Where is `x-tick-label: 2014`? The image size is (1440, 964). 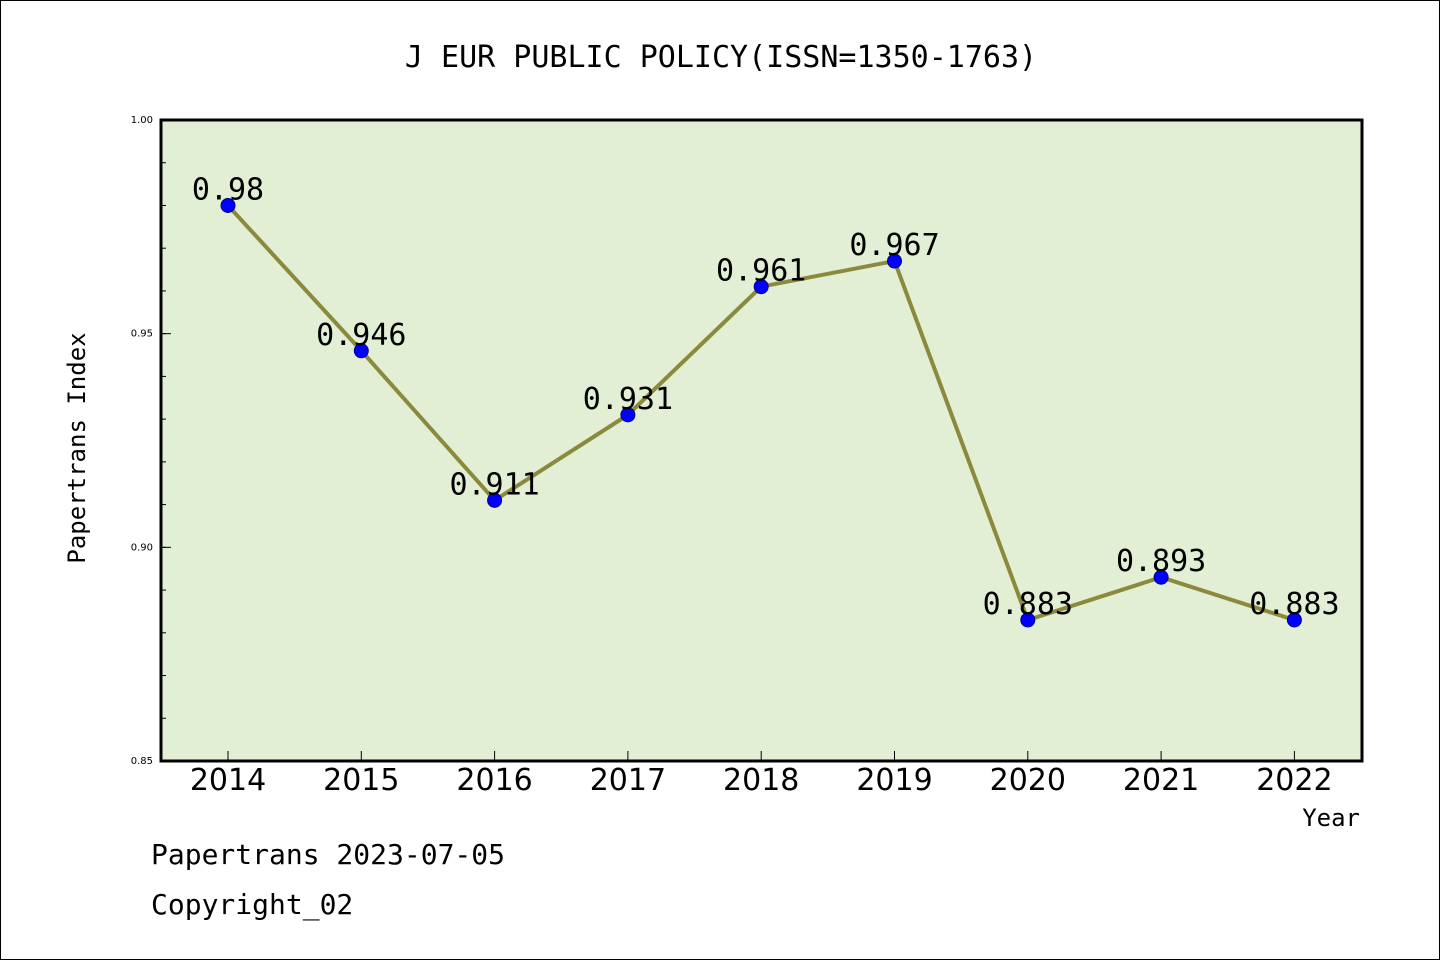
x-tick-label: 2014 is located at coordinates (228, 780).